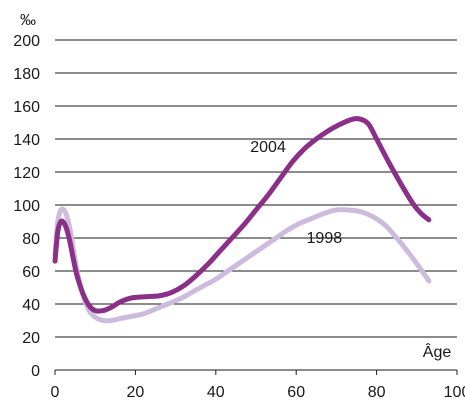  What do you see at coordinates (35, 371) in the screenshot?
I see `y-tick-label-0: 0` at bounding box center [35, 371].